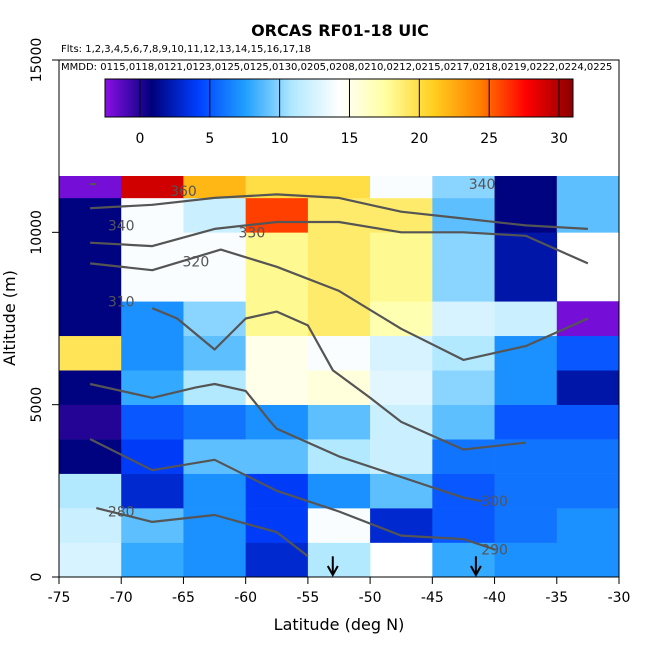  Describe the element at coordinates (209, 139) in the screenshot. I see `colorbar-tick-label: 5` at that location.